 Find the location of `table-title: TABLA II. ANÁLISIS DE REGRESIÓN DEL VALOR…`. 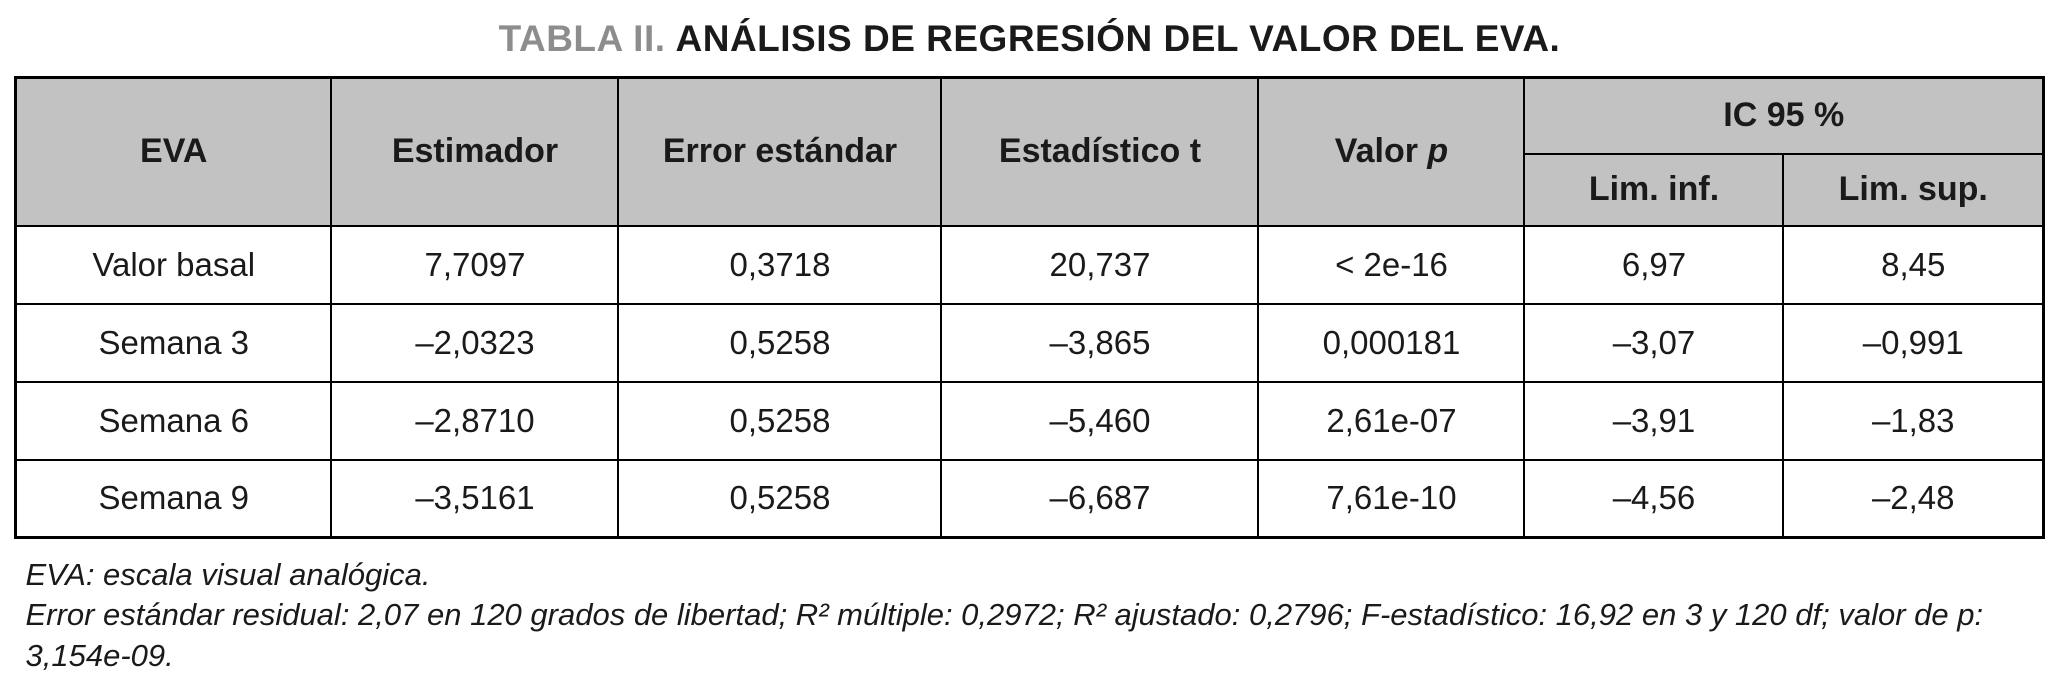

table-title: TABLA II. ANÁLISIS DE REGRESIÓN DEL VALOR… is located at coordinates (1029, 39).